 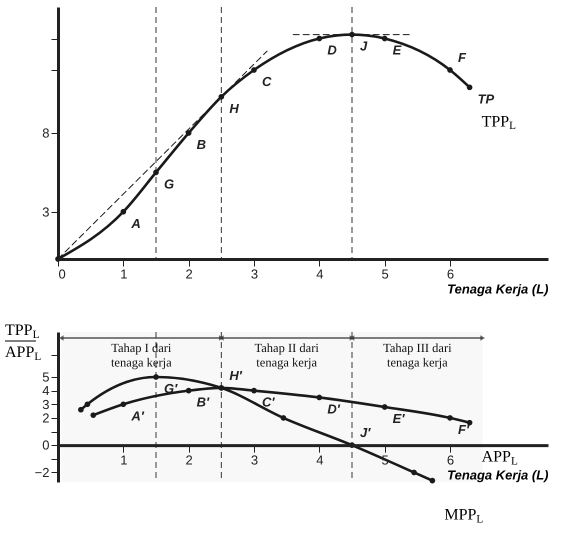 I want to click on y-tick-label: 5, so click(x=46, y=377).